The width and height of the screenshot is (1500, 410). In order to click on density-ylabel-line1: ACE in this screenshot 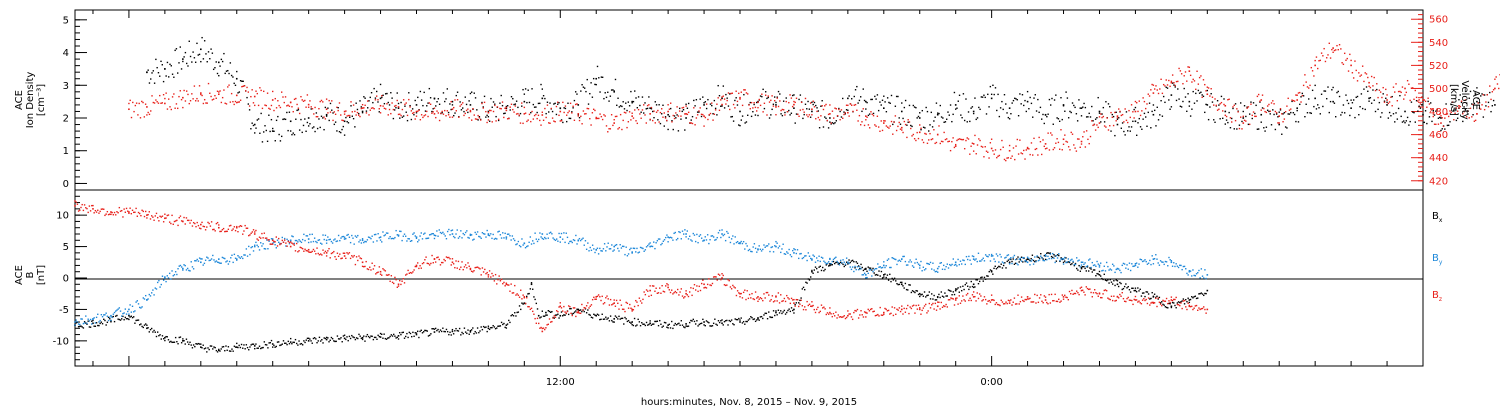, I will do `click(19, 100)`.